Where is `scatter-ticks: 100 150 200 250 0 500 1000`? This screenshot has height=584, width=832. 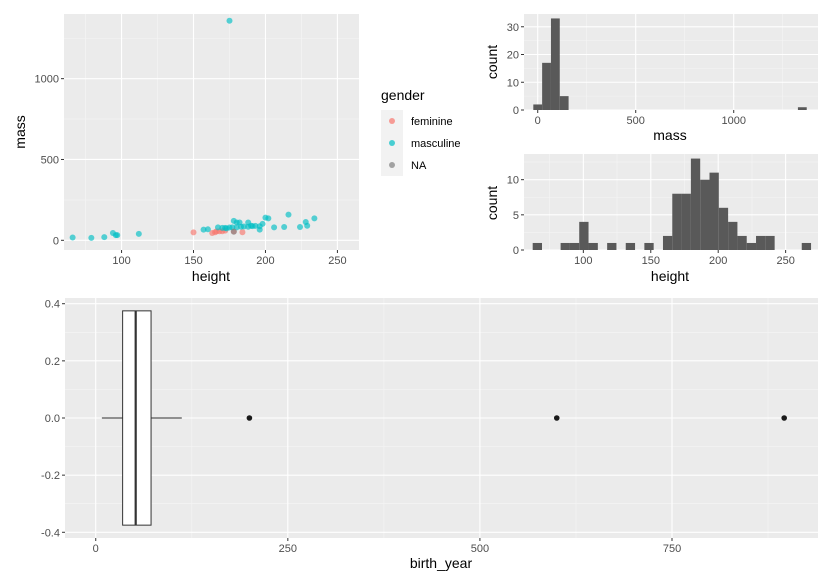 scatter-ticks: 100 150 200 250 0 500 1000 is located at coordinates (191, 170).